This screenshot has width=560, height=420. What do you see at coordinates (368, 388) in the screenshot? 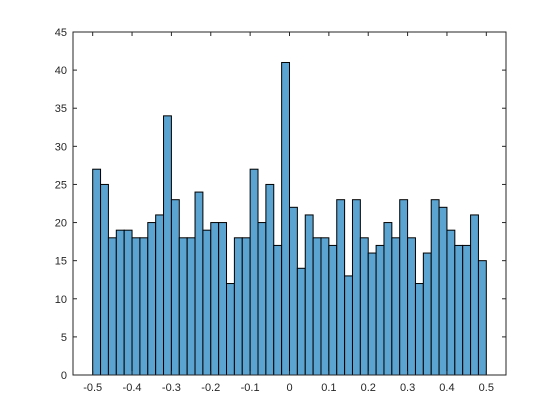
I see `x-tick-label: 0.2` at bounding box center [368, 388].